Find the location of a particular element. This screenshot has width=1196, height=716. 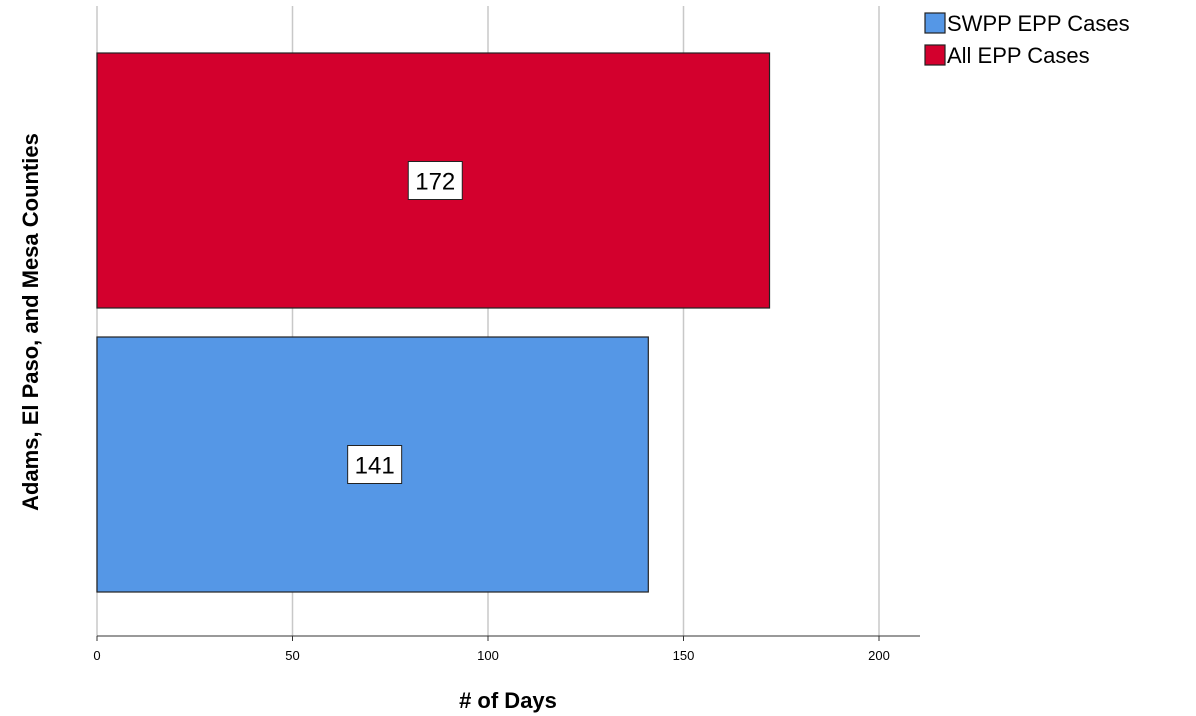

legend-label: All EPP Cases is located at coordinates (1018, 55).